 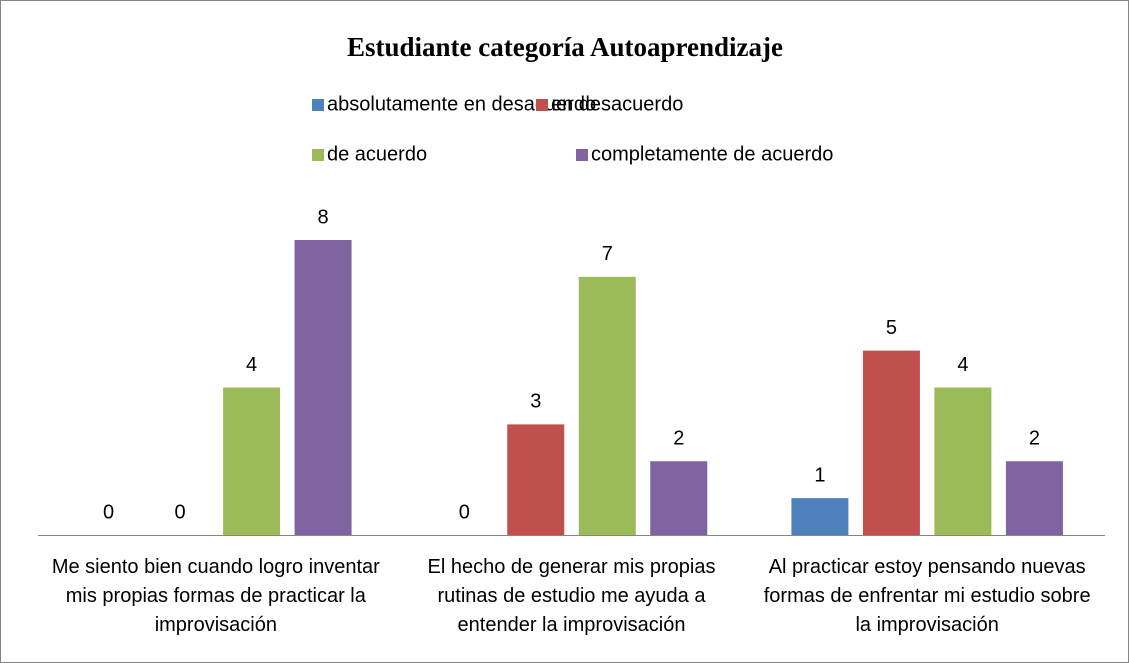 I want to click on data-label: 8, so click(x=323, y=217).